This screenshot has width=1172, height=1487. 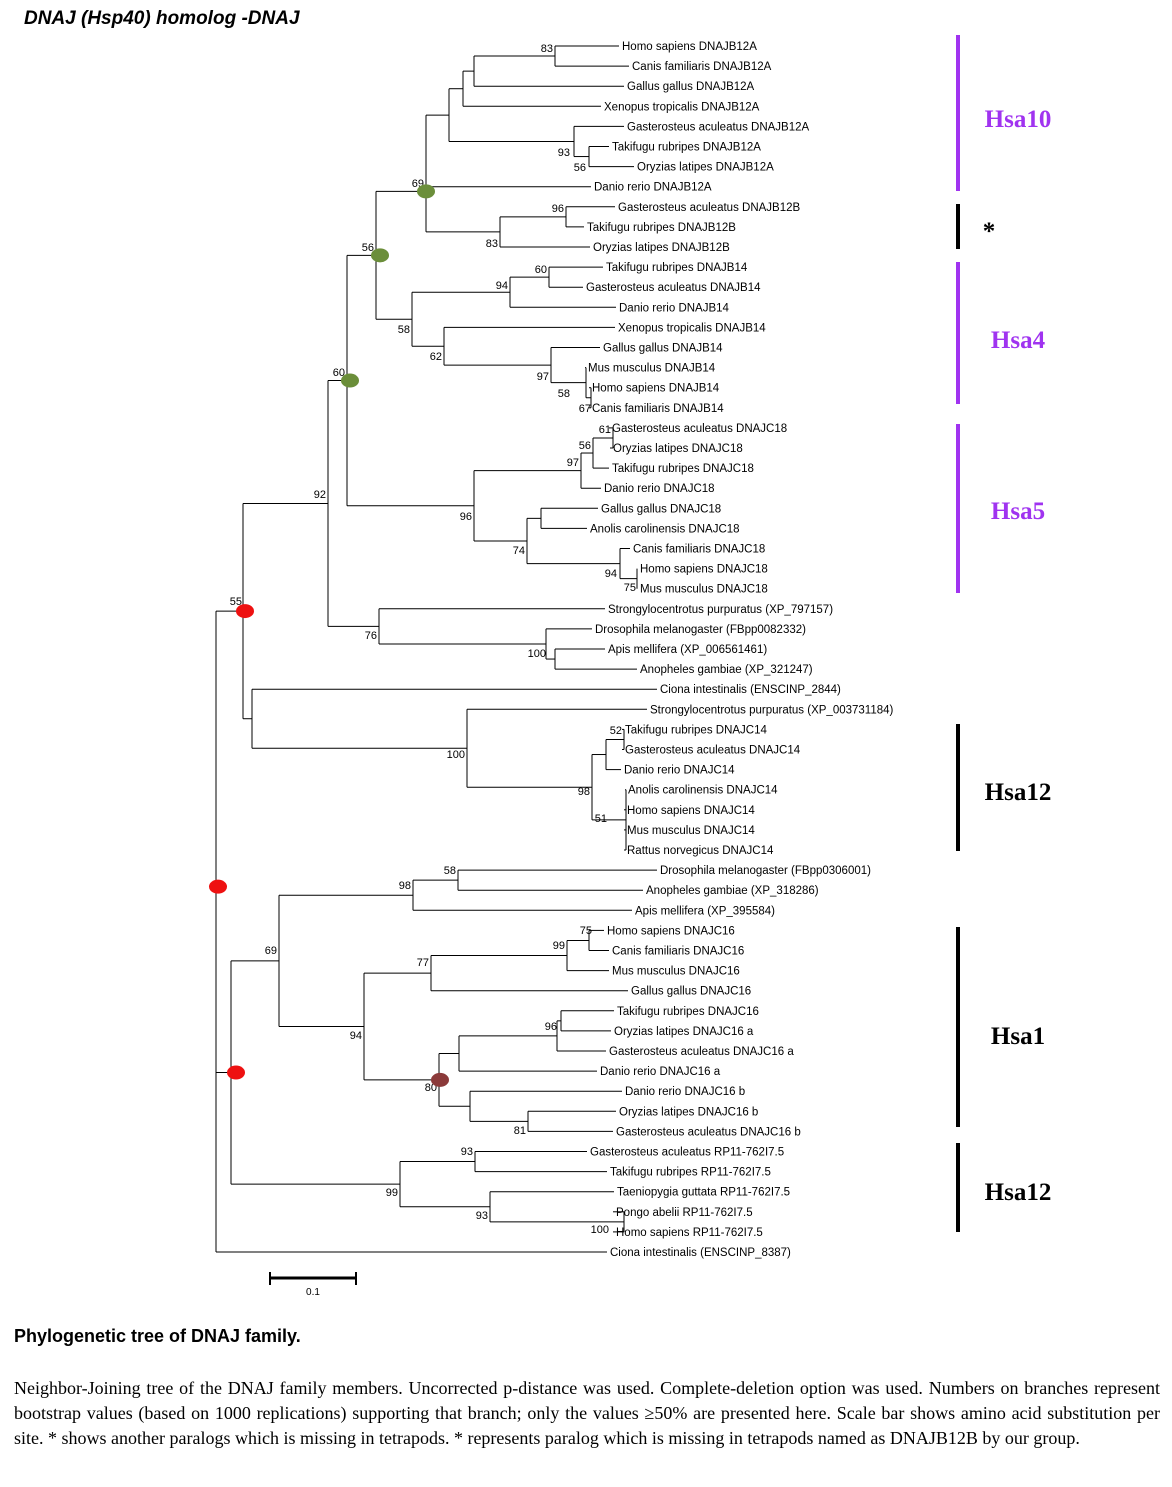 I want to click on leaf-label: Taeniopygia guttata RP11-762I7.5, so click(x=703, y=1193).